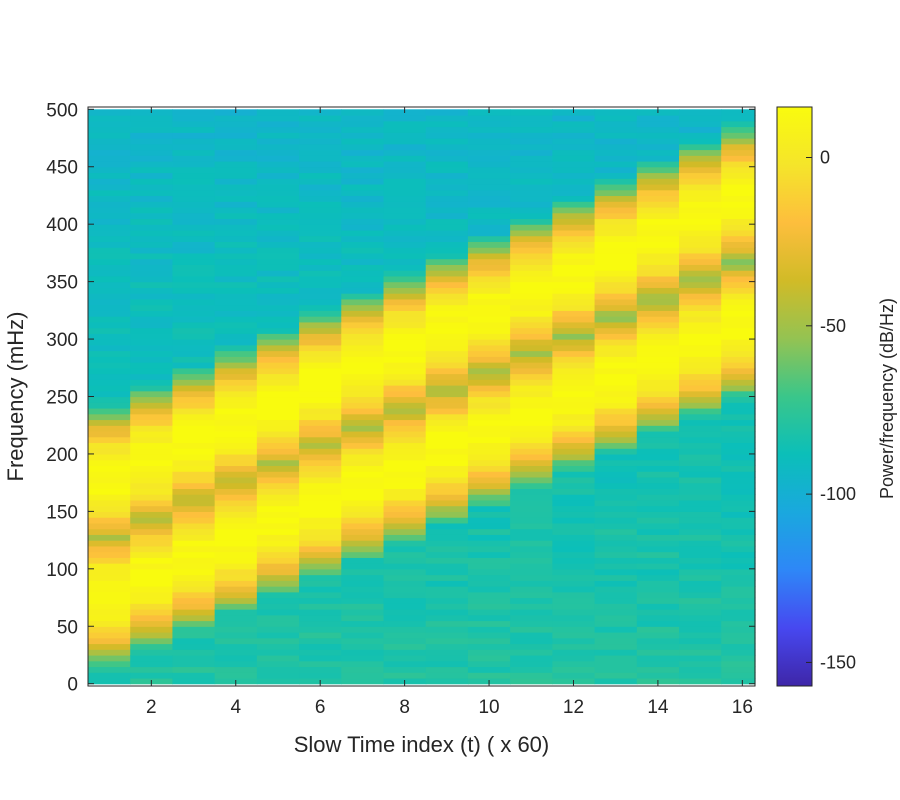 This screenshot has width=900, height=800. What do you see at coordinates (15, 397) in the screenshot?
I see `y-axis-label: Frequency (mHz)` at bounding box center [15, 397].